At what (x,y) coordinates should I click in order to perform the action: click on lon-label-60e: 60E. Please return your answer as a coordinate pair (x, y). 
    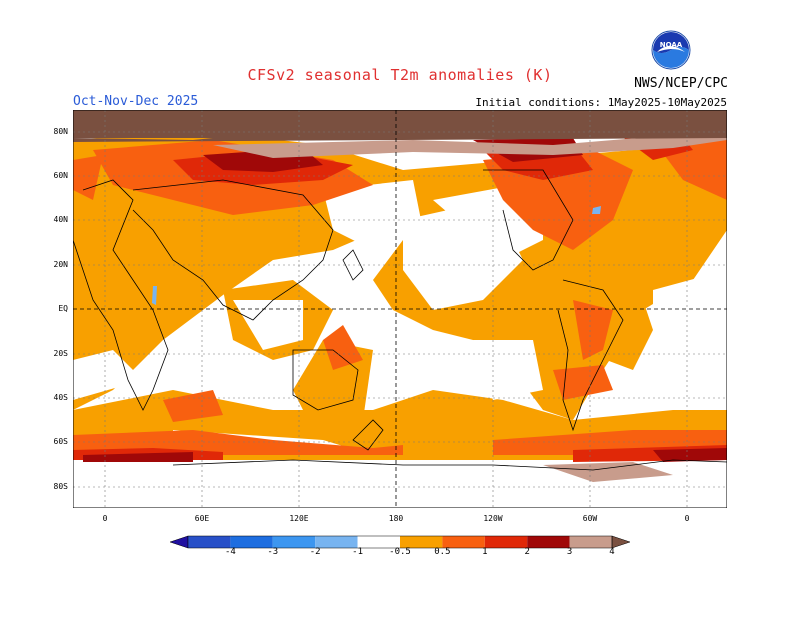
    Looking at the image, I should click on (202, 518).